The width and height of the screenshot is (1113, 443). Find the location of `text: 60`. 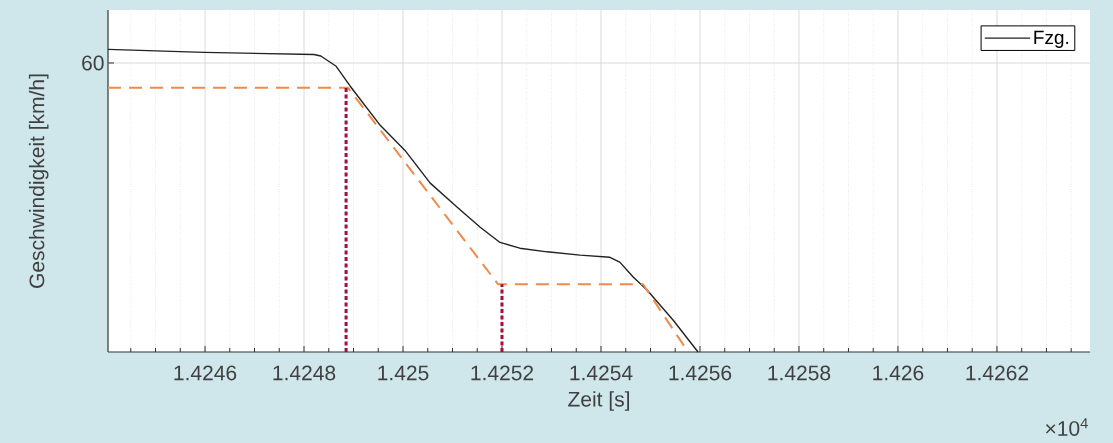

text: 60 is located at coordinates (93, 63).